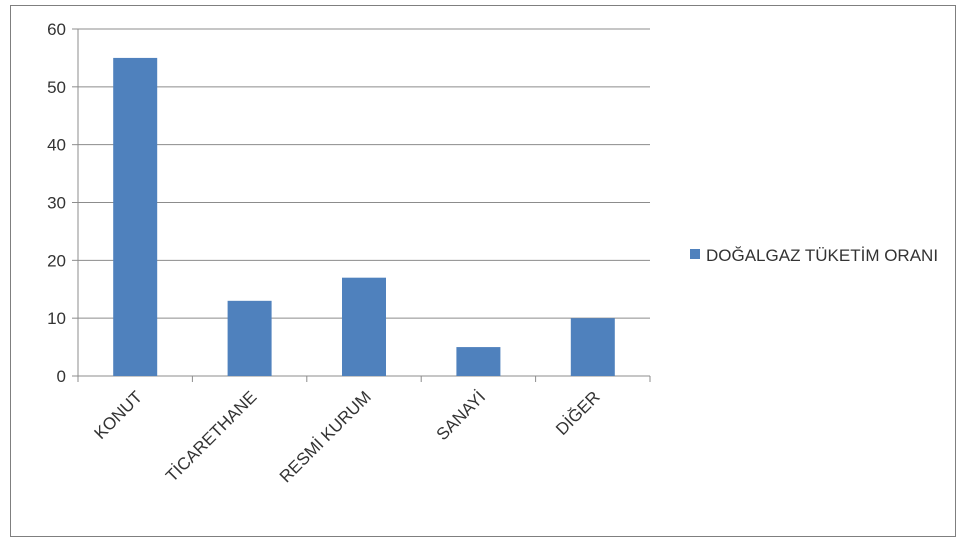  Describe the element at coordinates (695, 254) in the screenshot. I see `legend-swatch` at that location.